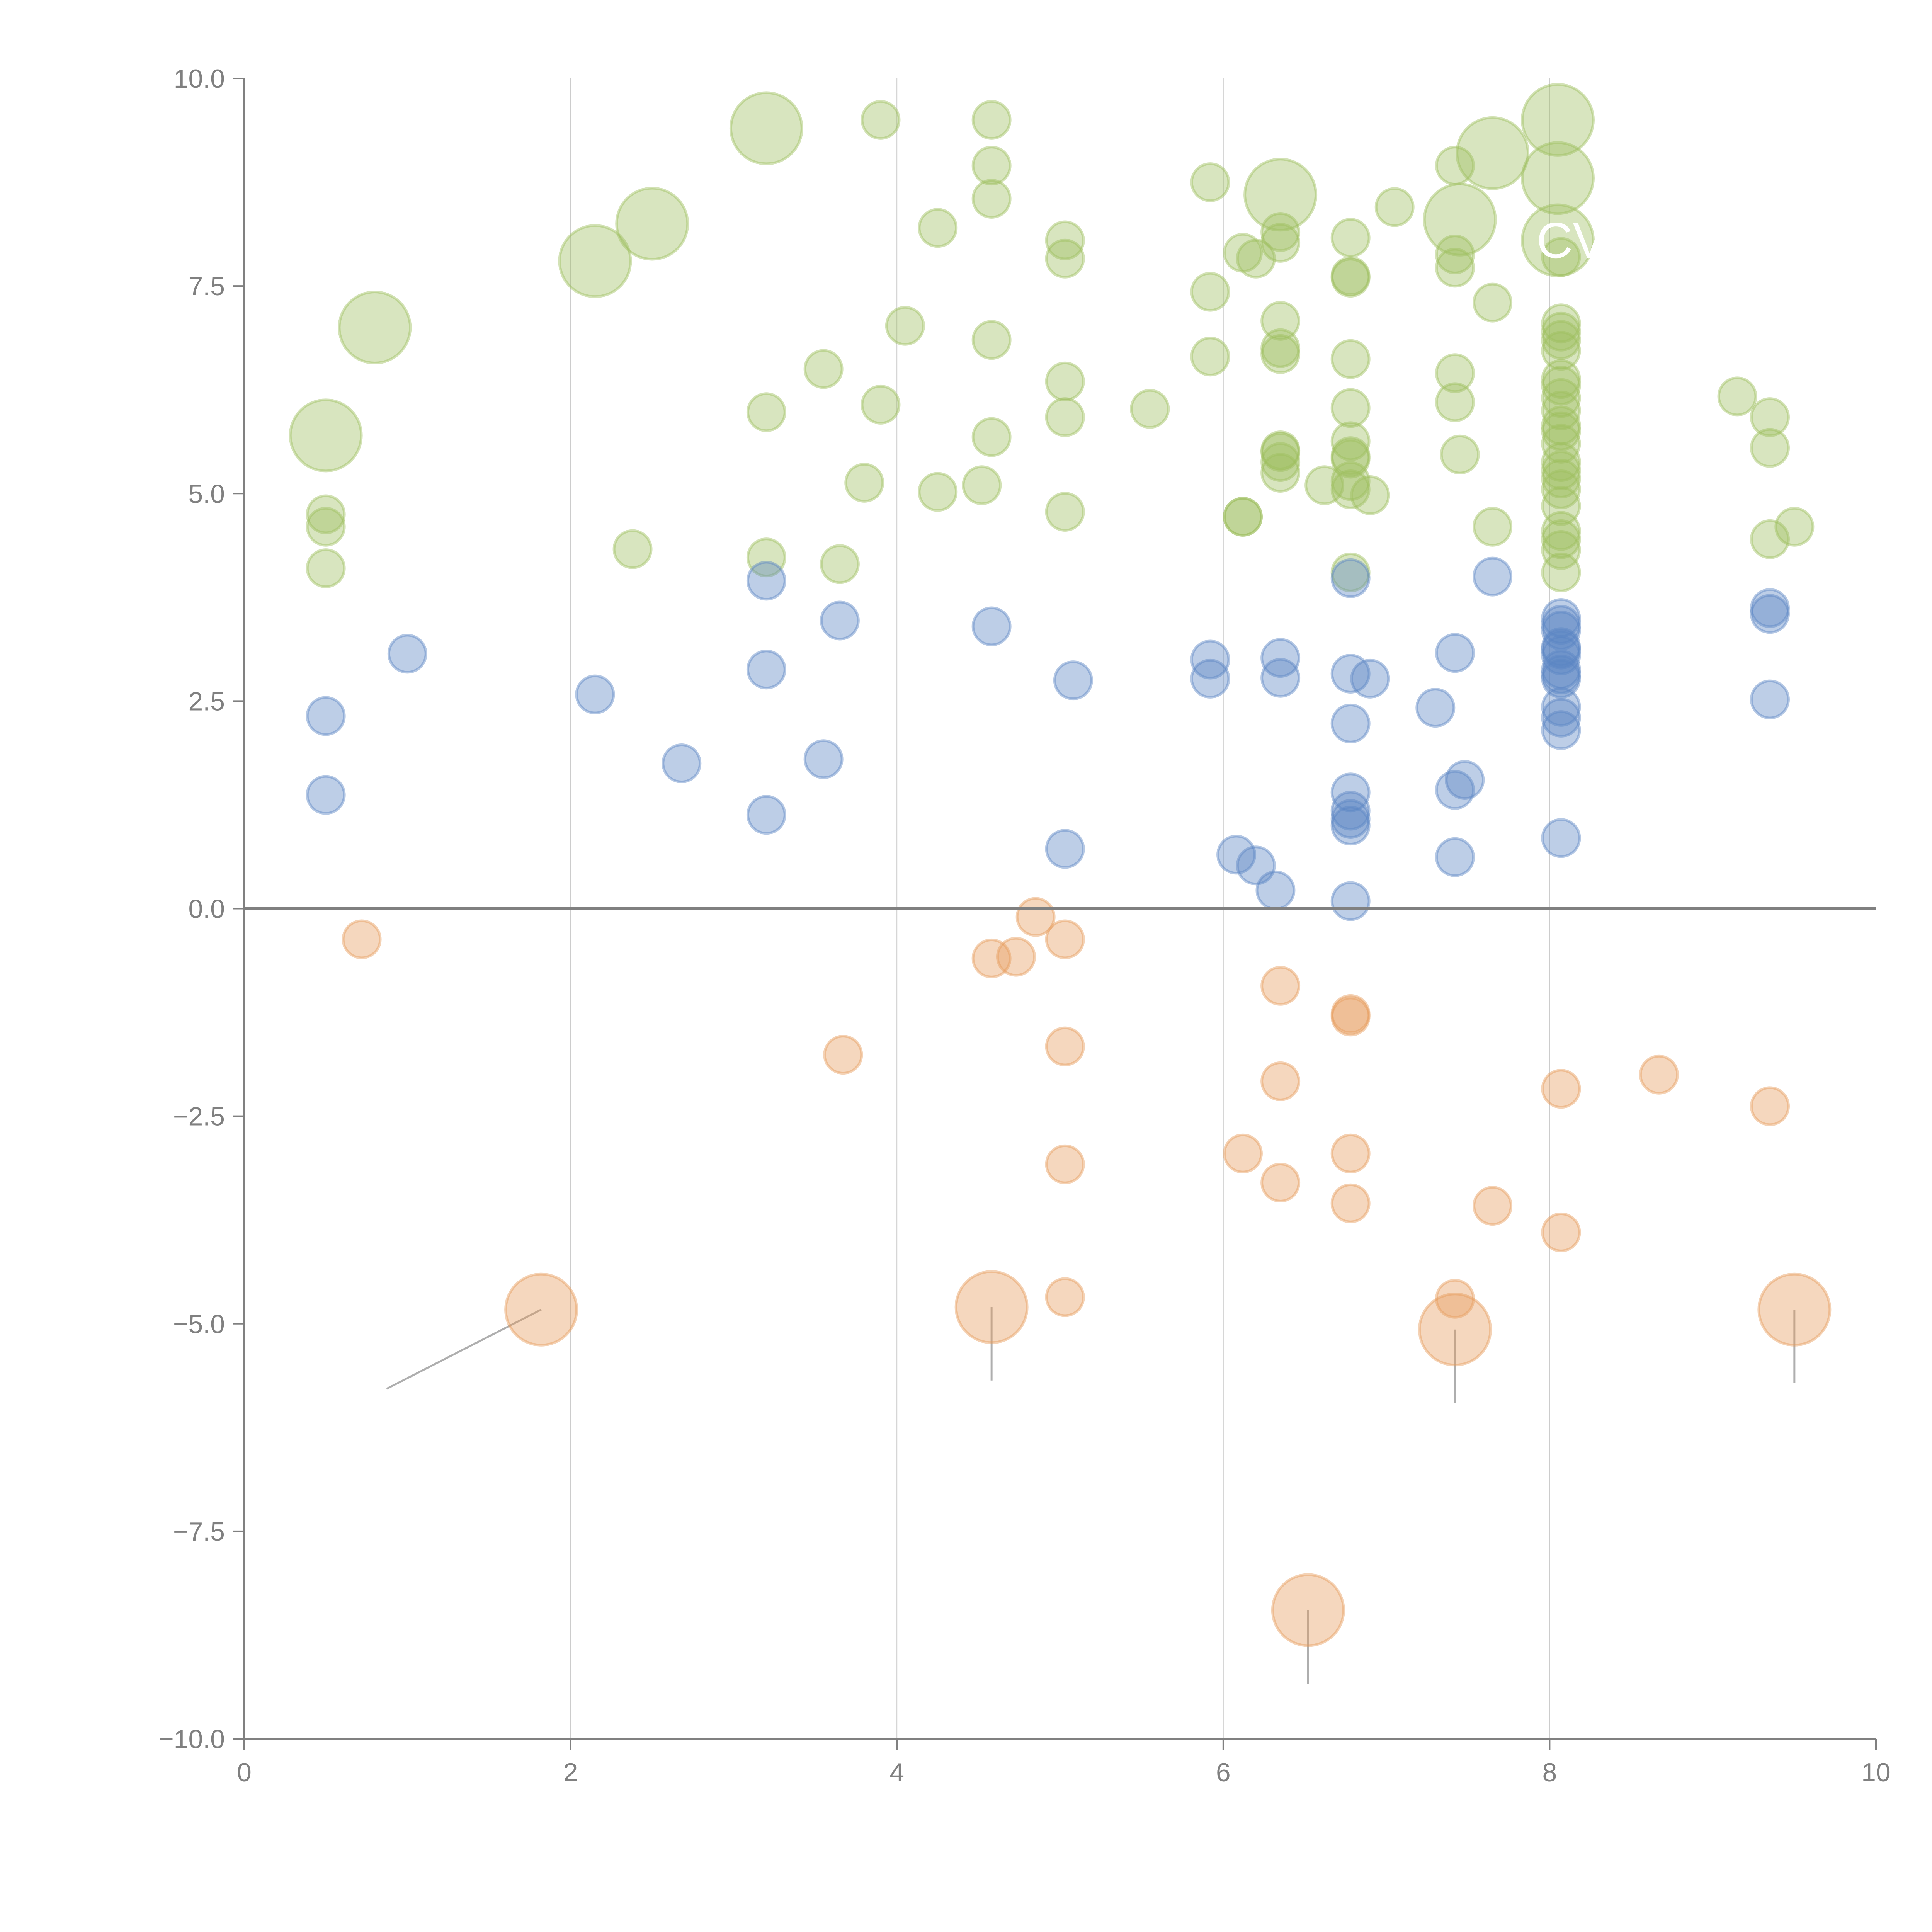  What do you see at coordinates (199, 1116) in the screenshot?
I see `y-tick-label: −2.5` at bounding box center [199, 1116].